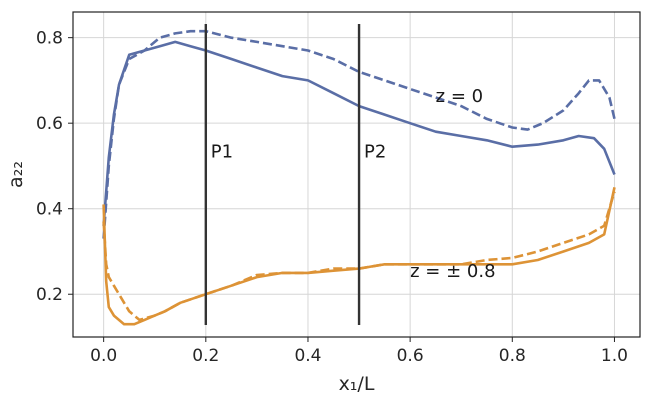 The width and height of the screenshot is (652, 395). What do you see at coordinates (16, 174) in the screenshot?
I see `y-axis-label: a₂₂` at bounding box center [16, 174].